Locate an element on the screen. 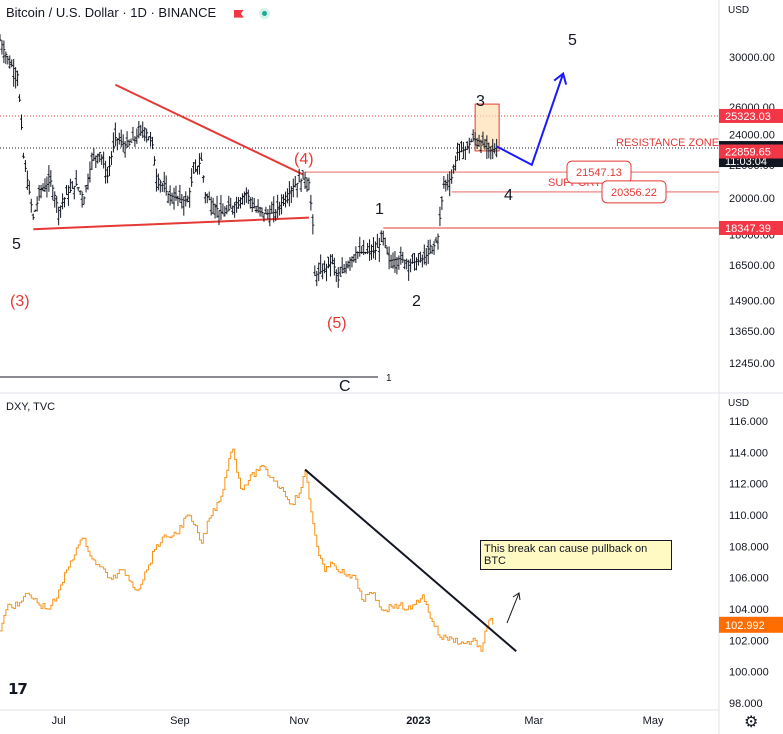 Image resolution: width=783 pixels, height=734 pixels. symbol-title: Bitcoin / U.S. Dollar · 1D · BINANCE is located at coordinates (111, 12).